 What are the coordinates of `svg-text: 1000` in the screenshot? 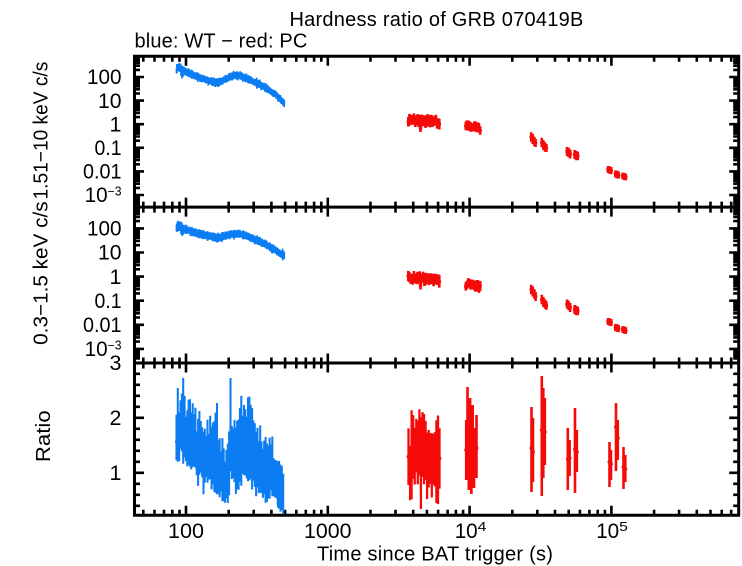 It's located at (328, 531).